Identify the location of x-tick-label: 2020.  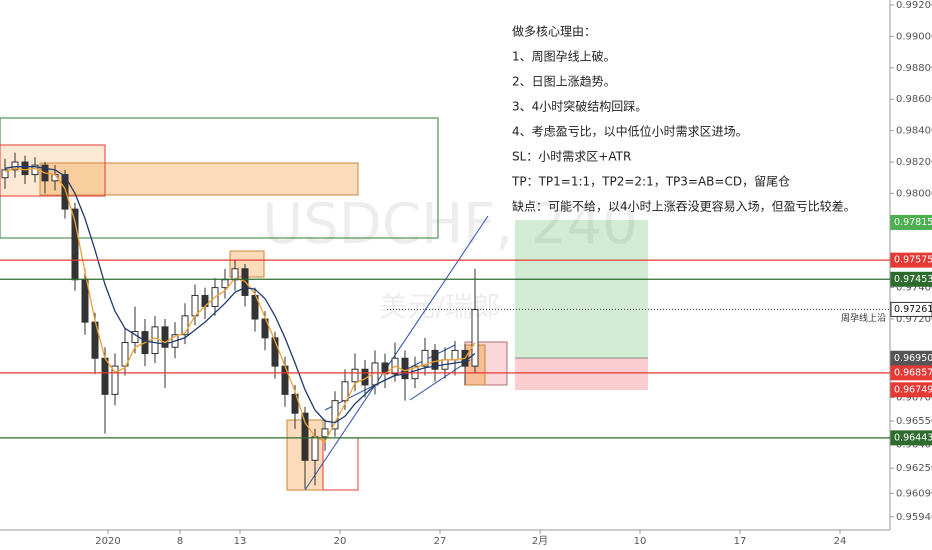
(107, 541).